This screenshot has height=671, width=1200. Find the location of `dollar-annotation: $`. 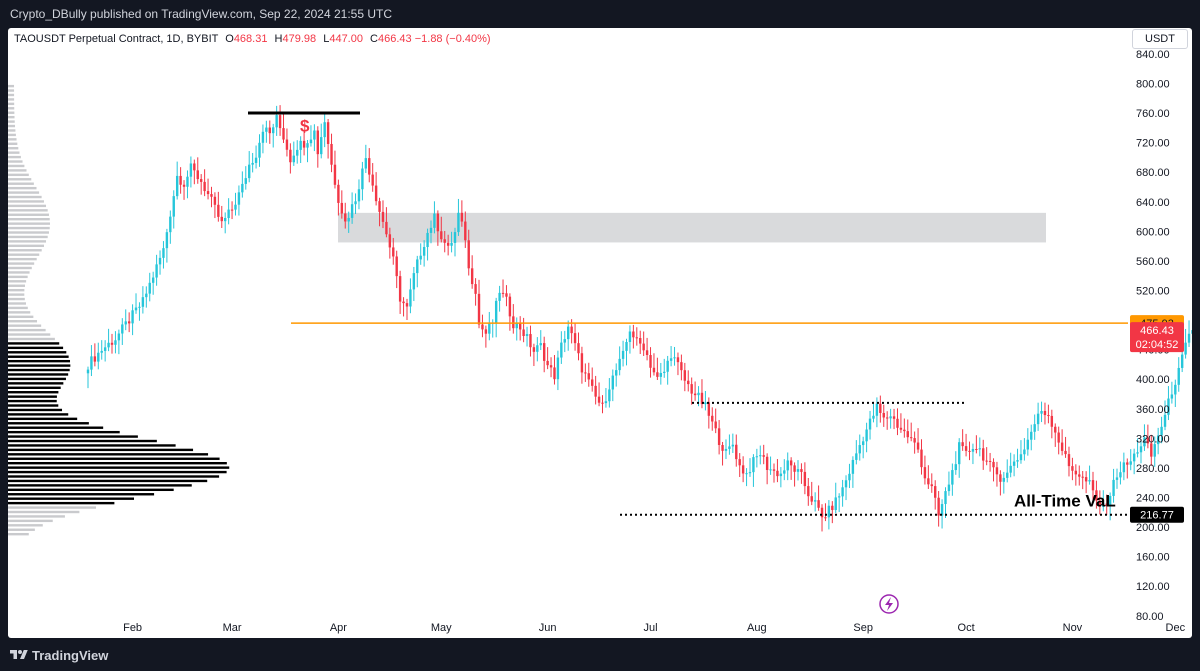

dollar-annotation: $ is located at coordinates (305, 126).